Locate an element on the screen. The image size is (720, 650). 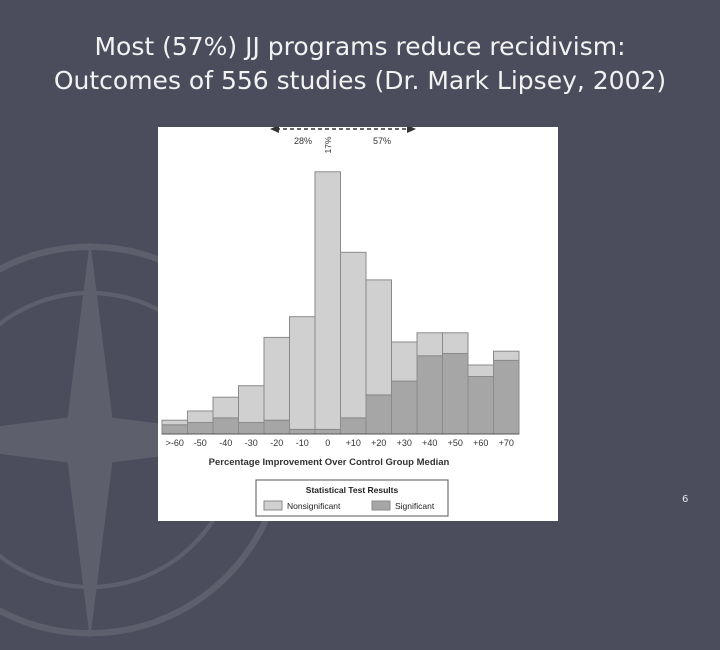
x-tick-label: +70 is located at coordinates (506, 443).